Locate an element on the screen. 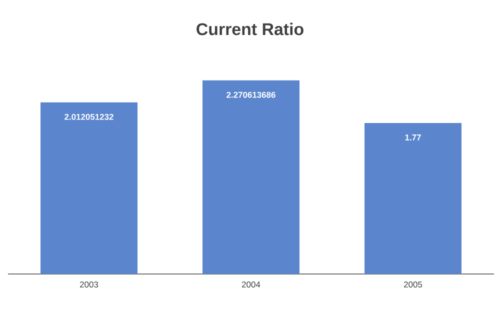 The height and width of the screenshot is (329, 500). x-tick-label: 2004 is located at coordinates (251, 285).